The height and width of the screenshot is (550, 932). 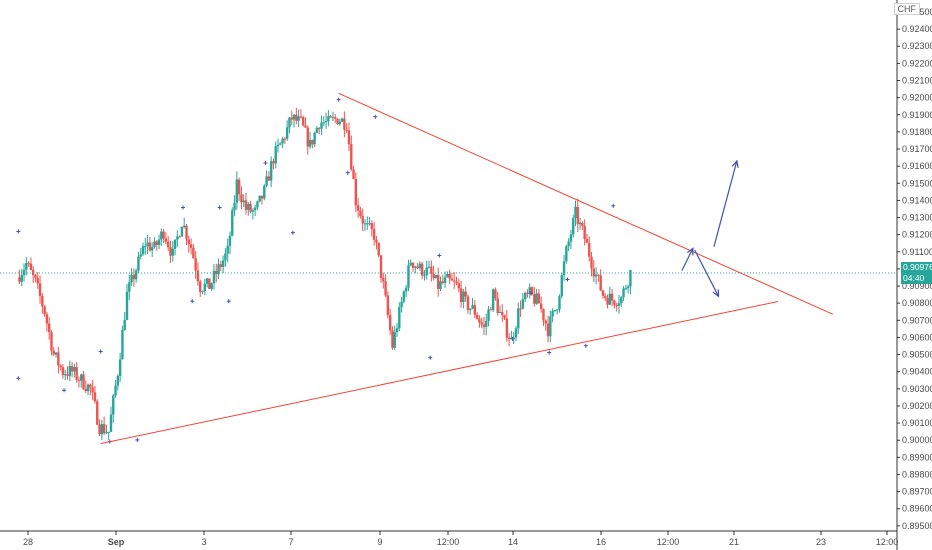 What do you see at coordinates (916, 273) in the screenshot?
I see `current-price-badge: 0.90976 04:40` at bounding box center [916, 273].